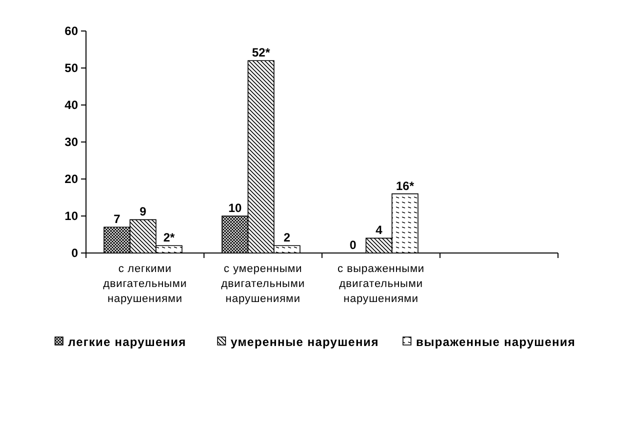  Describe the element at coordinates (169, 237) in the screenshot. I see `data-label: 2*` at that location.